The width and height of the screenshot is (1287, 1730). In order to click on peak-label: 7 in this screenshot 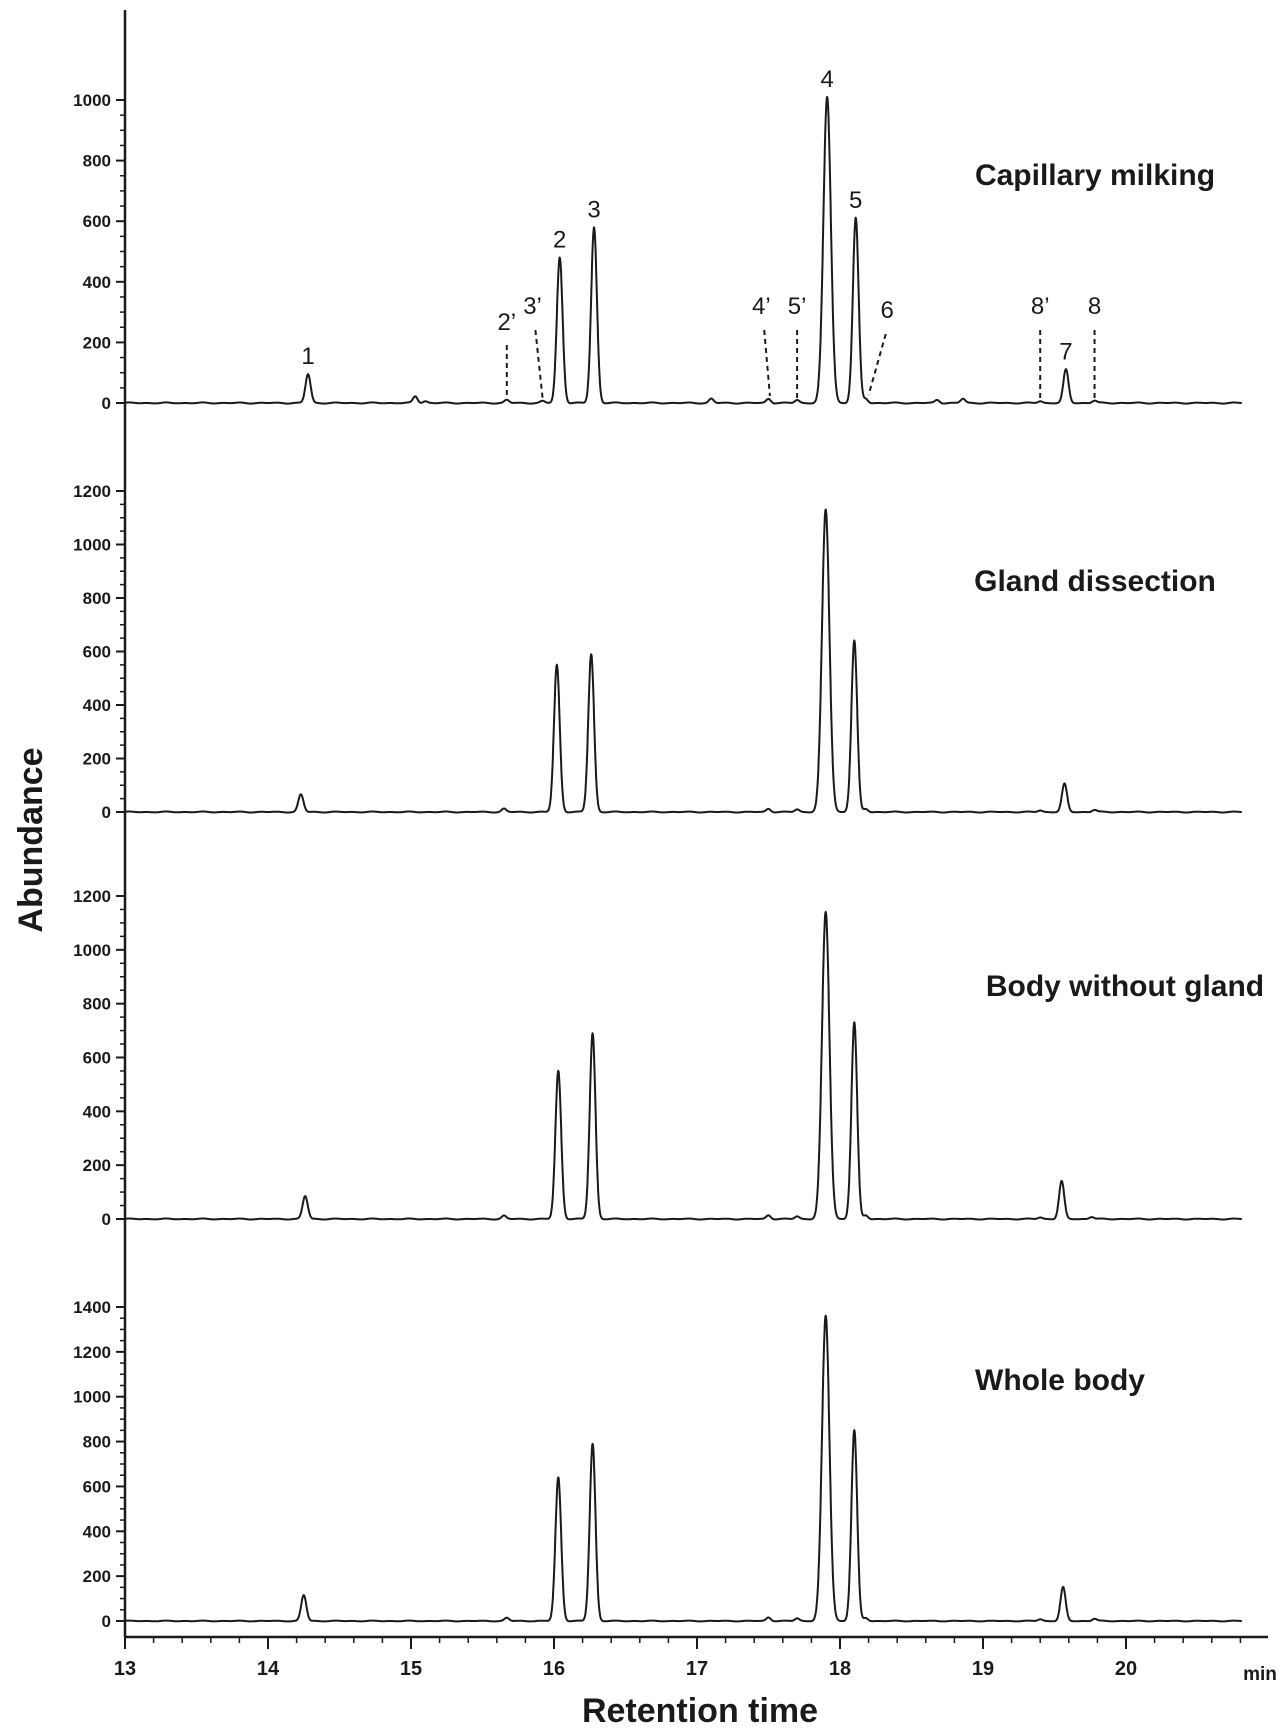, I will do `click(1065, 352)`.